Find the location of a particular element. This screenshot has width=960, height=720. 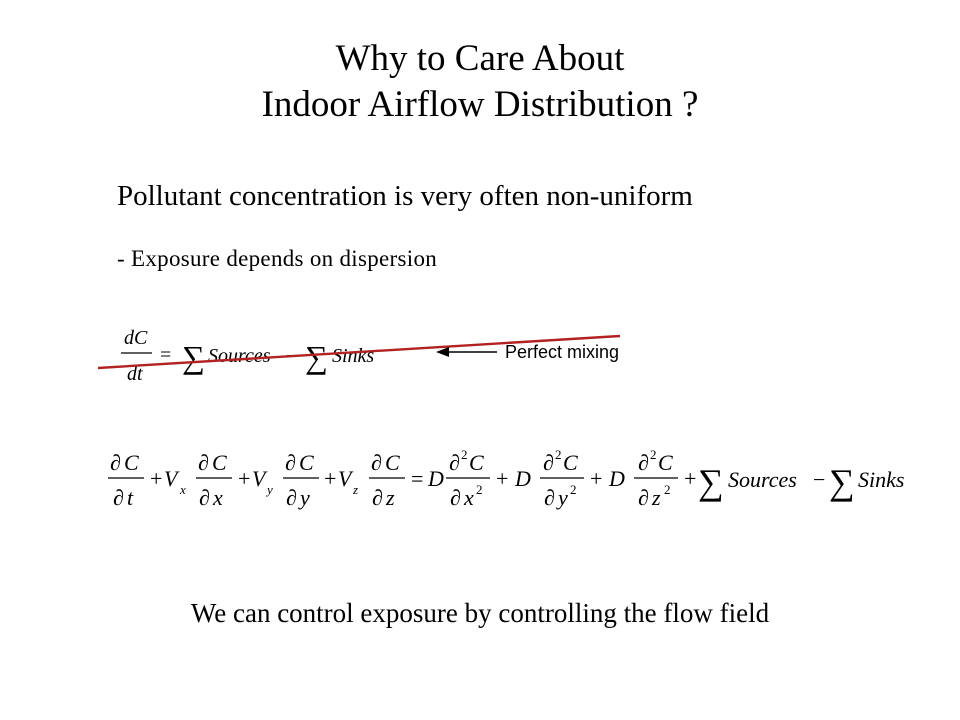

t-partial-14: ∂ is located at coordinates (643, 497).